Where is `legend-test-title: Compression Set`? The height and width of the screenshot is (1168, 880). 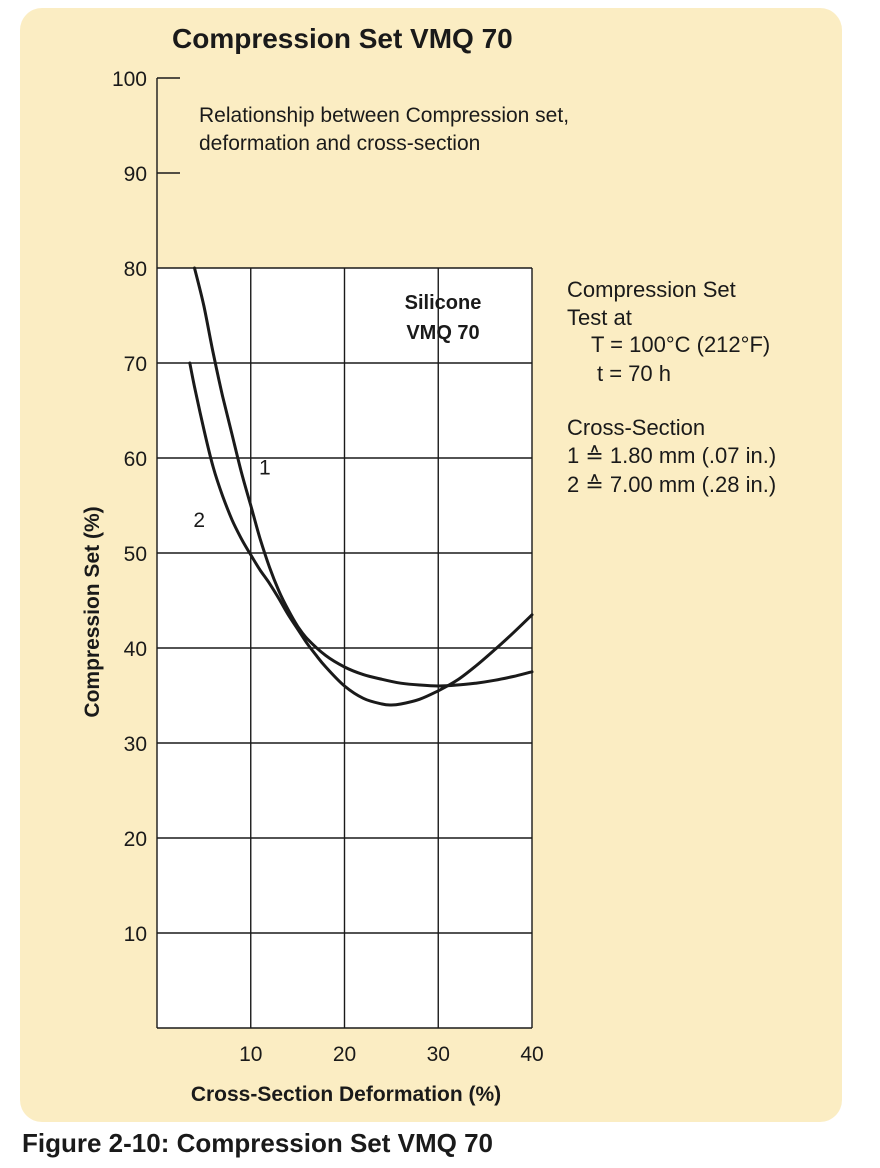 legend-test-title: Compression Set is located at coordinates (651, 289).